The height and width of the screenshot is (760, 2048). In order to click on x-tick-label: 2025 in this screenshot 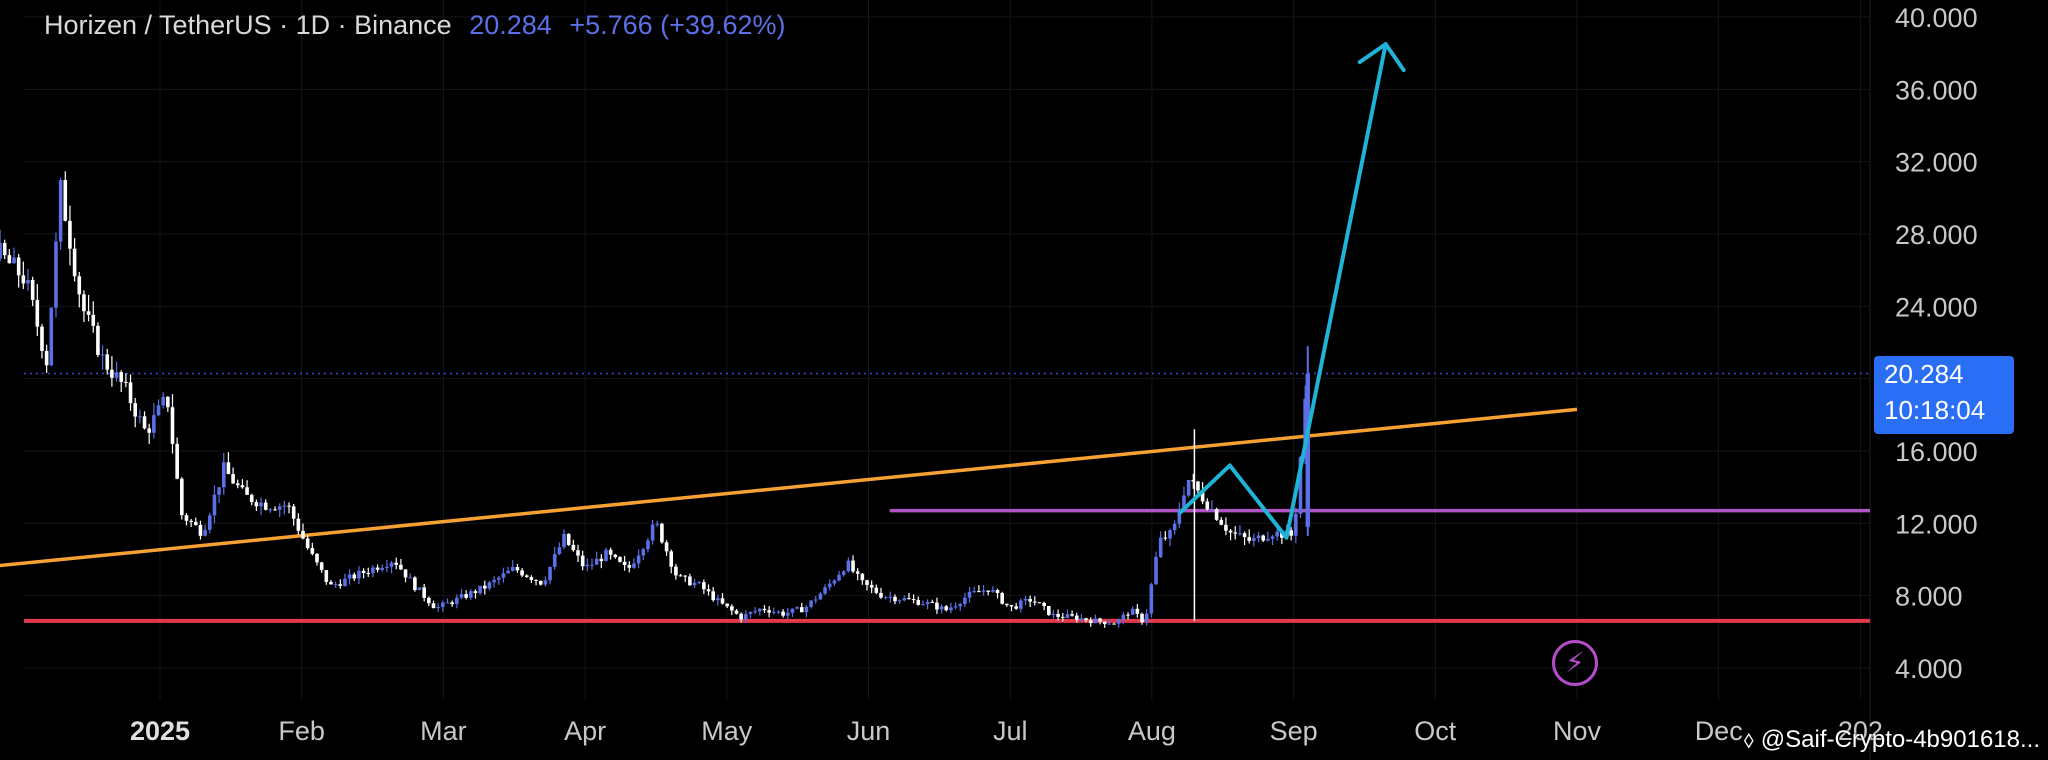, I will do `click(160, 731)`.